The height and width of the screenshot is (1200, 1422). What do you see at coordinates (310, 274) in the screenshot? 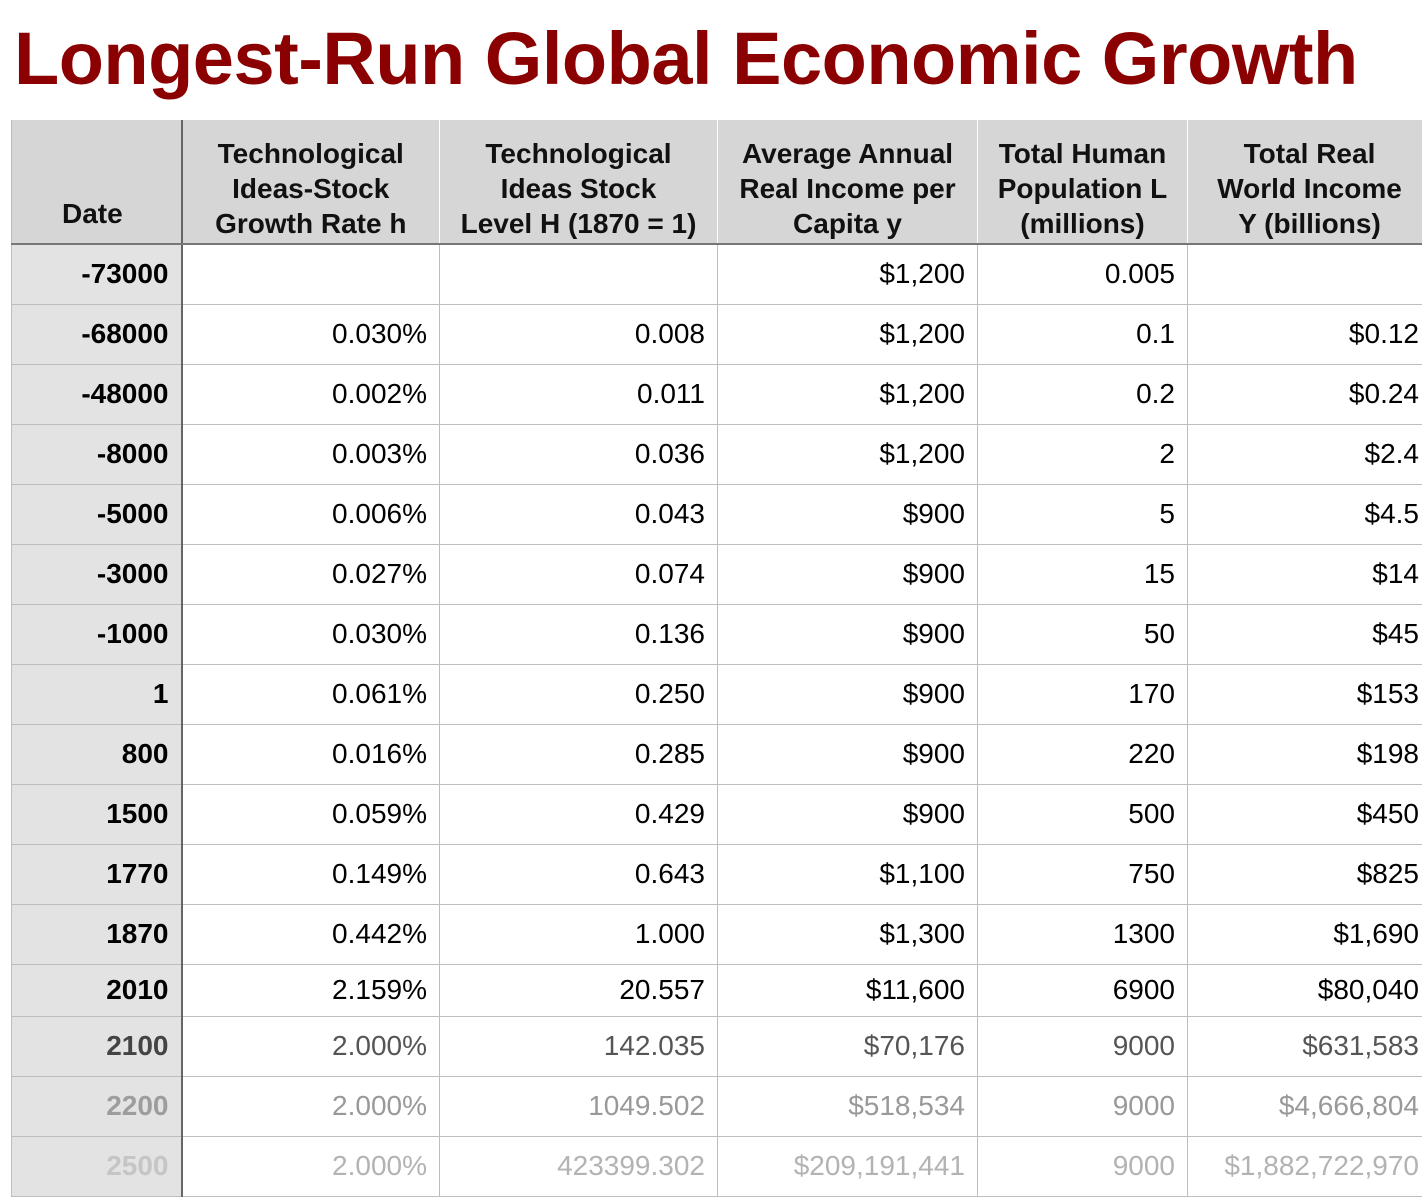
I see `growth-rate-cell` at bounding box center [310, 274].